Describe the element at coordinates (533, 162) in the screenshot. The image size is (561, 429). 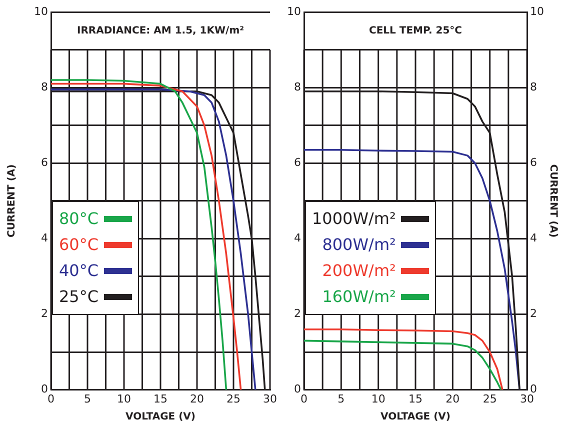
I see `y2-tick-label: 6` at that location.